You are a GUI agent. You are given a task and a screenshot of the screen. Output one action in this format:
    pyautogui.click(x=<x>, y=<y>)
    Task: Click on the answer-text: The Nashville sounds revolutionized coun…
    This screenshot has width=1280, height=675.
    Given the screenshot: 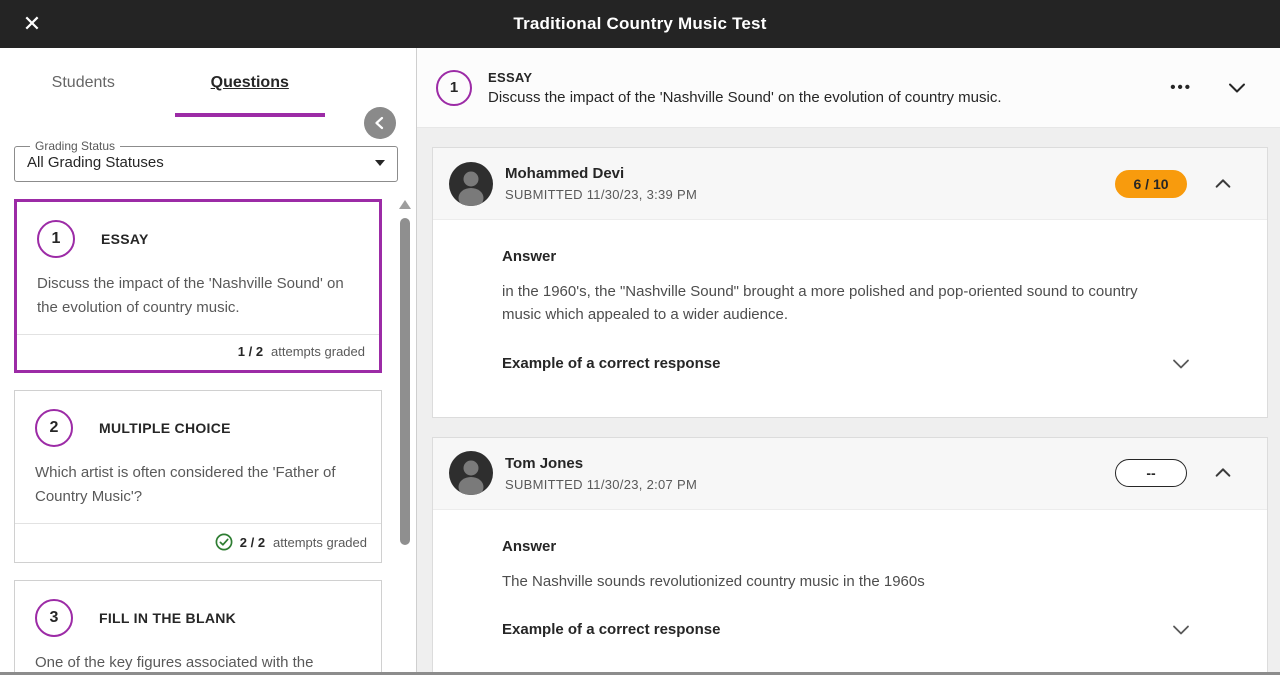 What is the action you would take?
    pyautogui.click(x=713, y=581)
    